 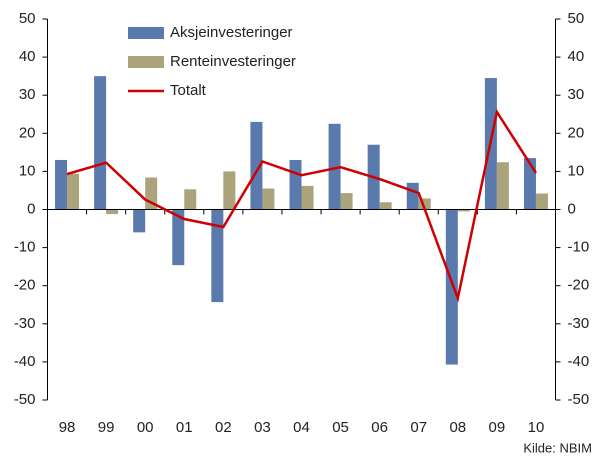 What do you see at coordinates (231, 32) in the screenshot?
I see `legend-label: Aksjeinvesteringer` at bounding box center [231, 32].